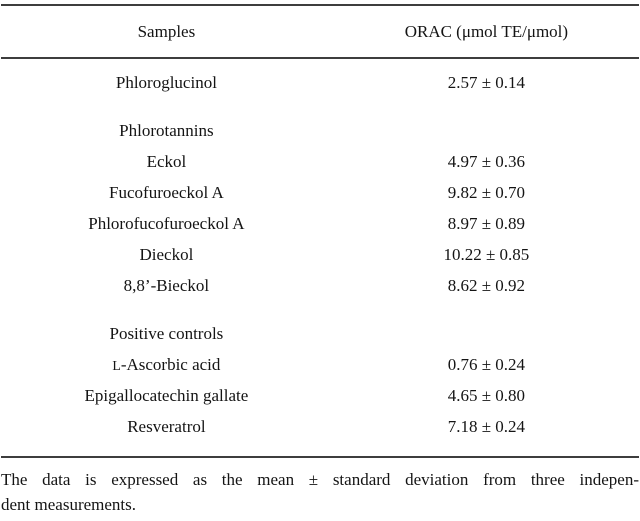 The width and height of the screenshot is (640, 521). What do you see at coordinates (486, 254) in the screenshot?
I see `orac-value: 10.22 ± 0.85` at bounding box center [486, 254].